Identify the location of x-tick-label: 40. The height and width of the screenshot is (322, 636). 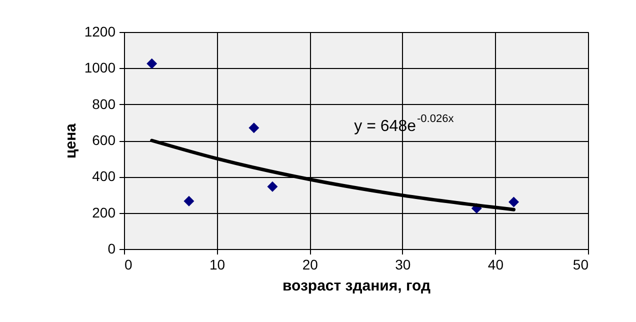
(496, 264).